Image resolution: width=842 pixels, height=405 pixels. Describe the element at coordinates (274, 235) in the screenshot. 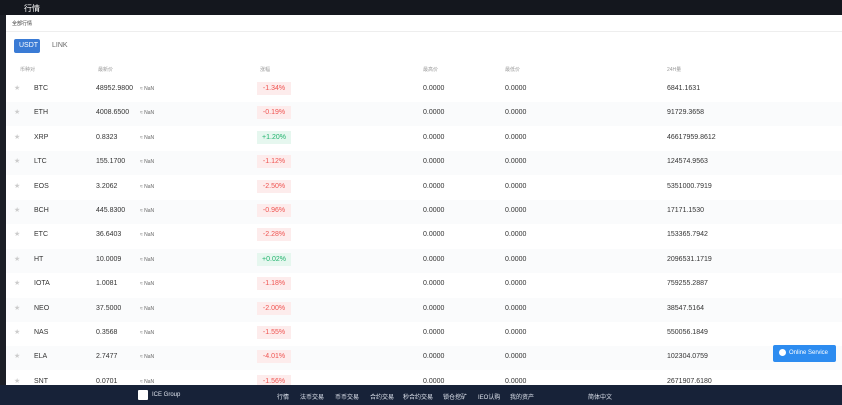

I see `change: -2.28%` at that location.